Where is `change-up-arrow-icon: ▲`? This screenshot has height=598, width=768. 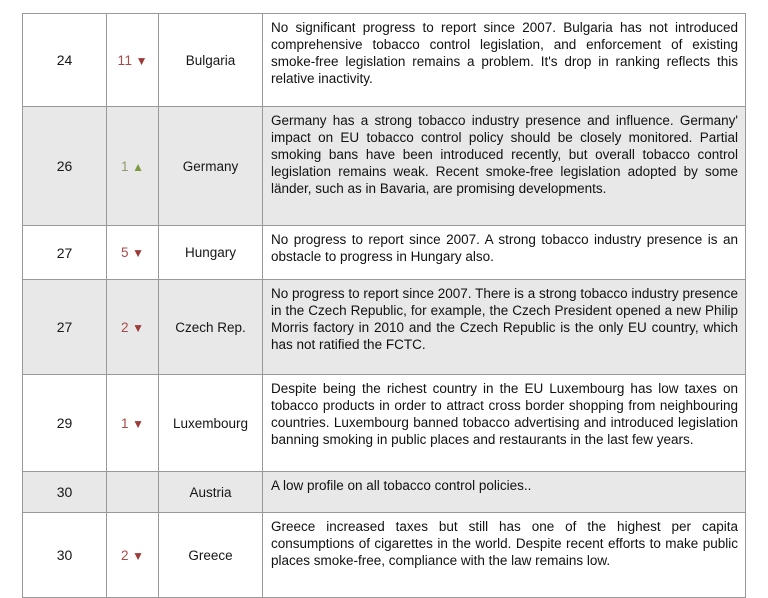 change-up-arrow-icon: ▲ is located at coordinates (138, 166).